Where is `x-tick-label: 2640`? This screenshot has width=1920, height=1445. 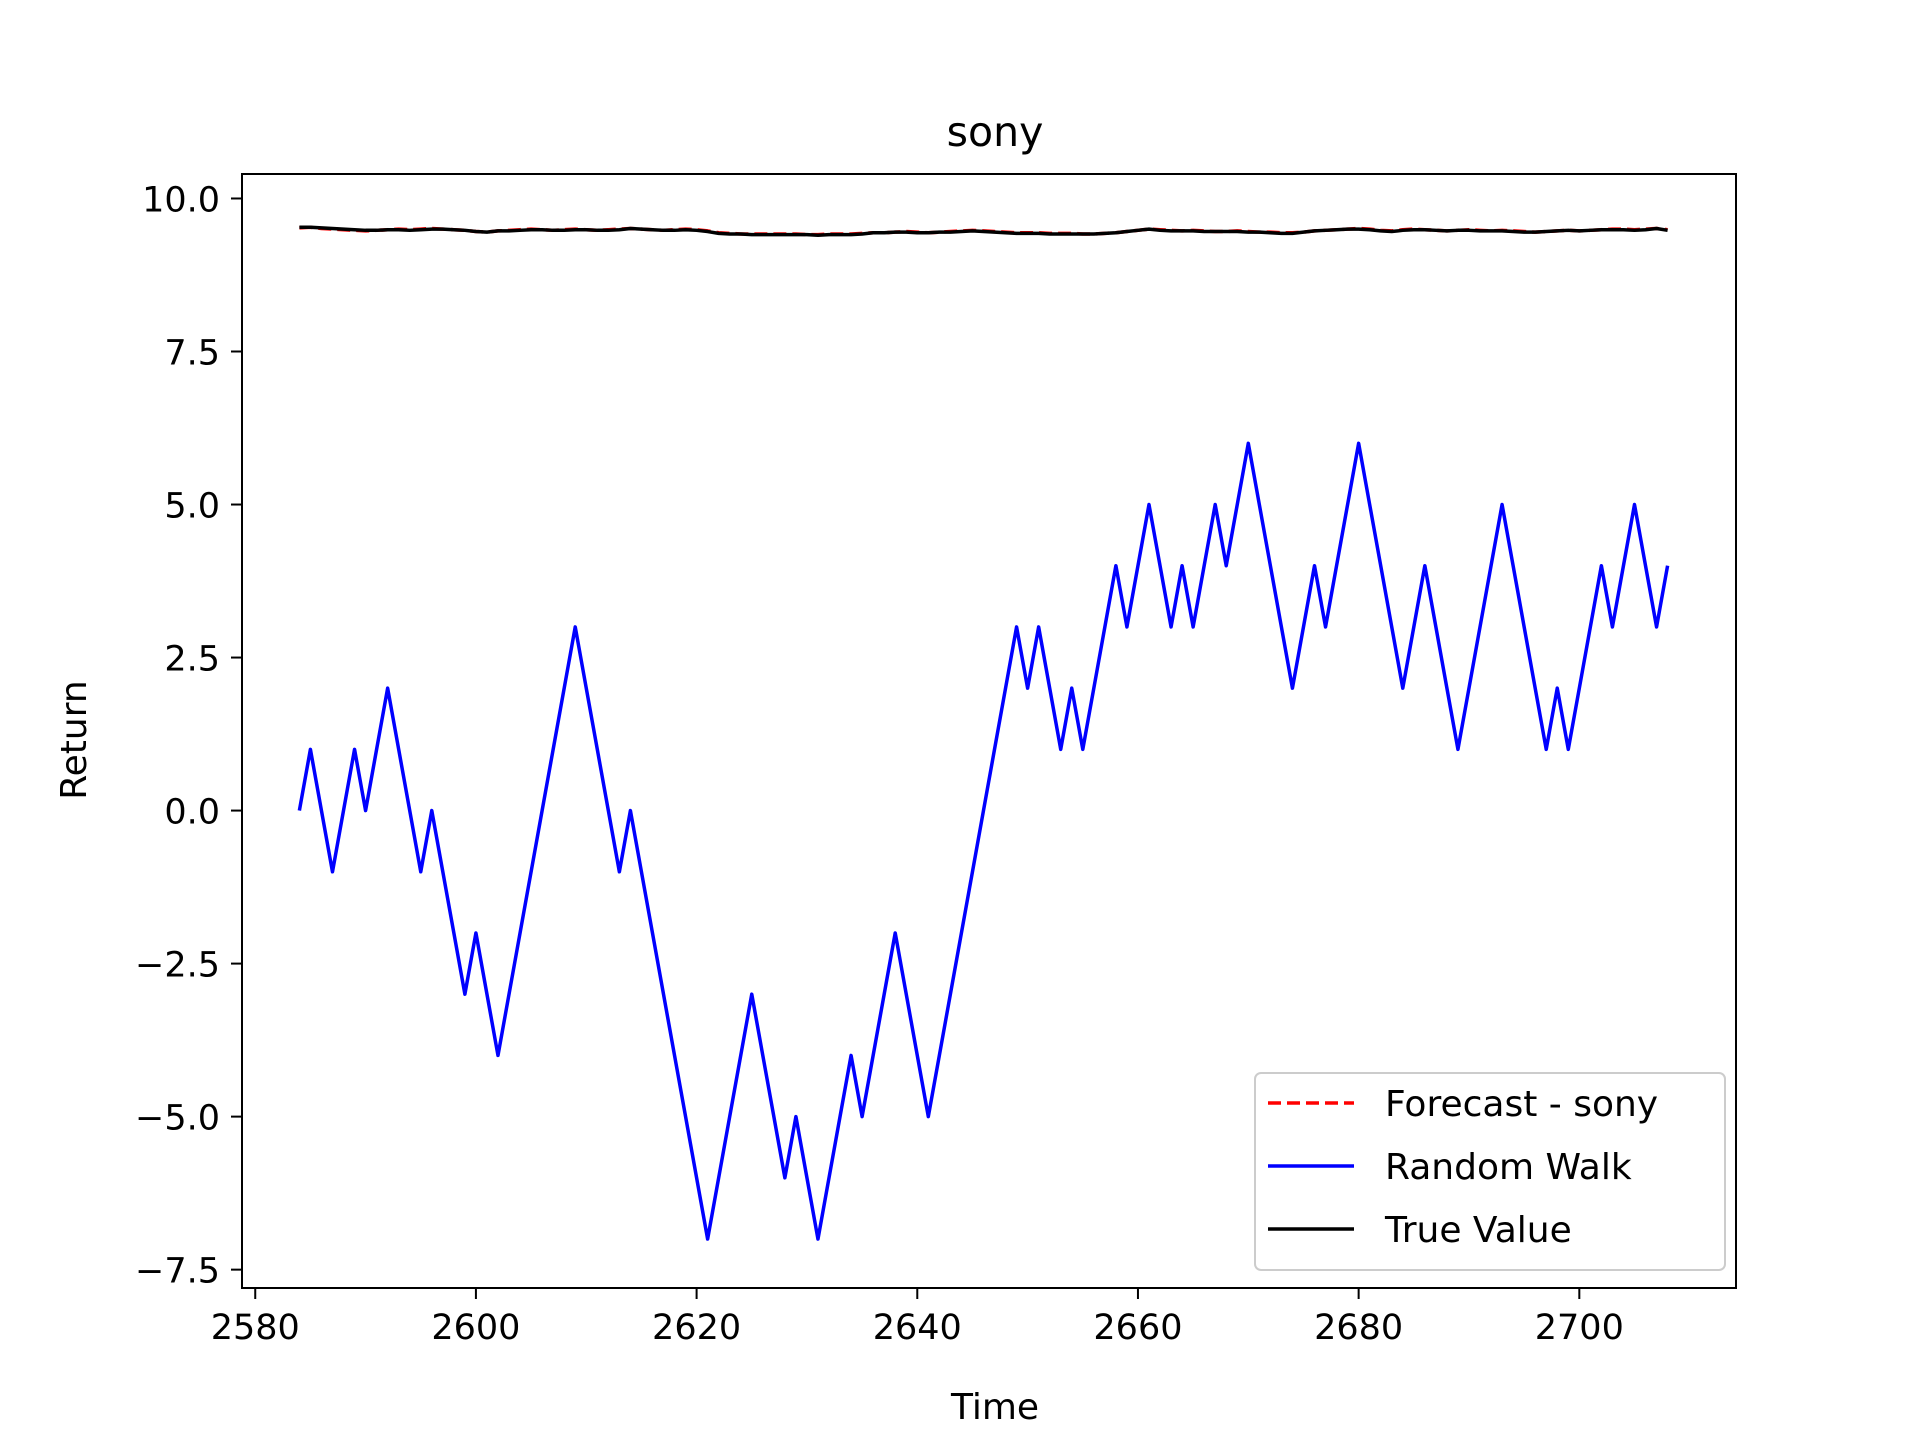
x-tick-label: 2640 is located at coordinates (917, 1328).